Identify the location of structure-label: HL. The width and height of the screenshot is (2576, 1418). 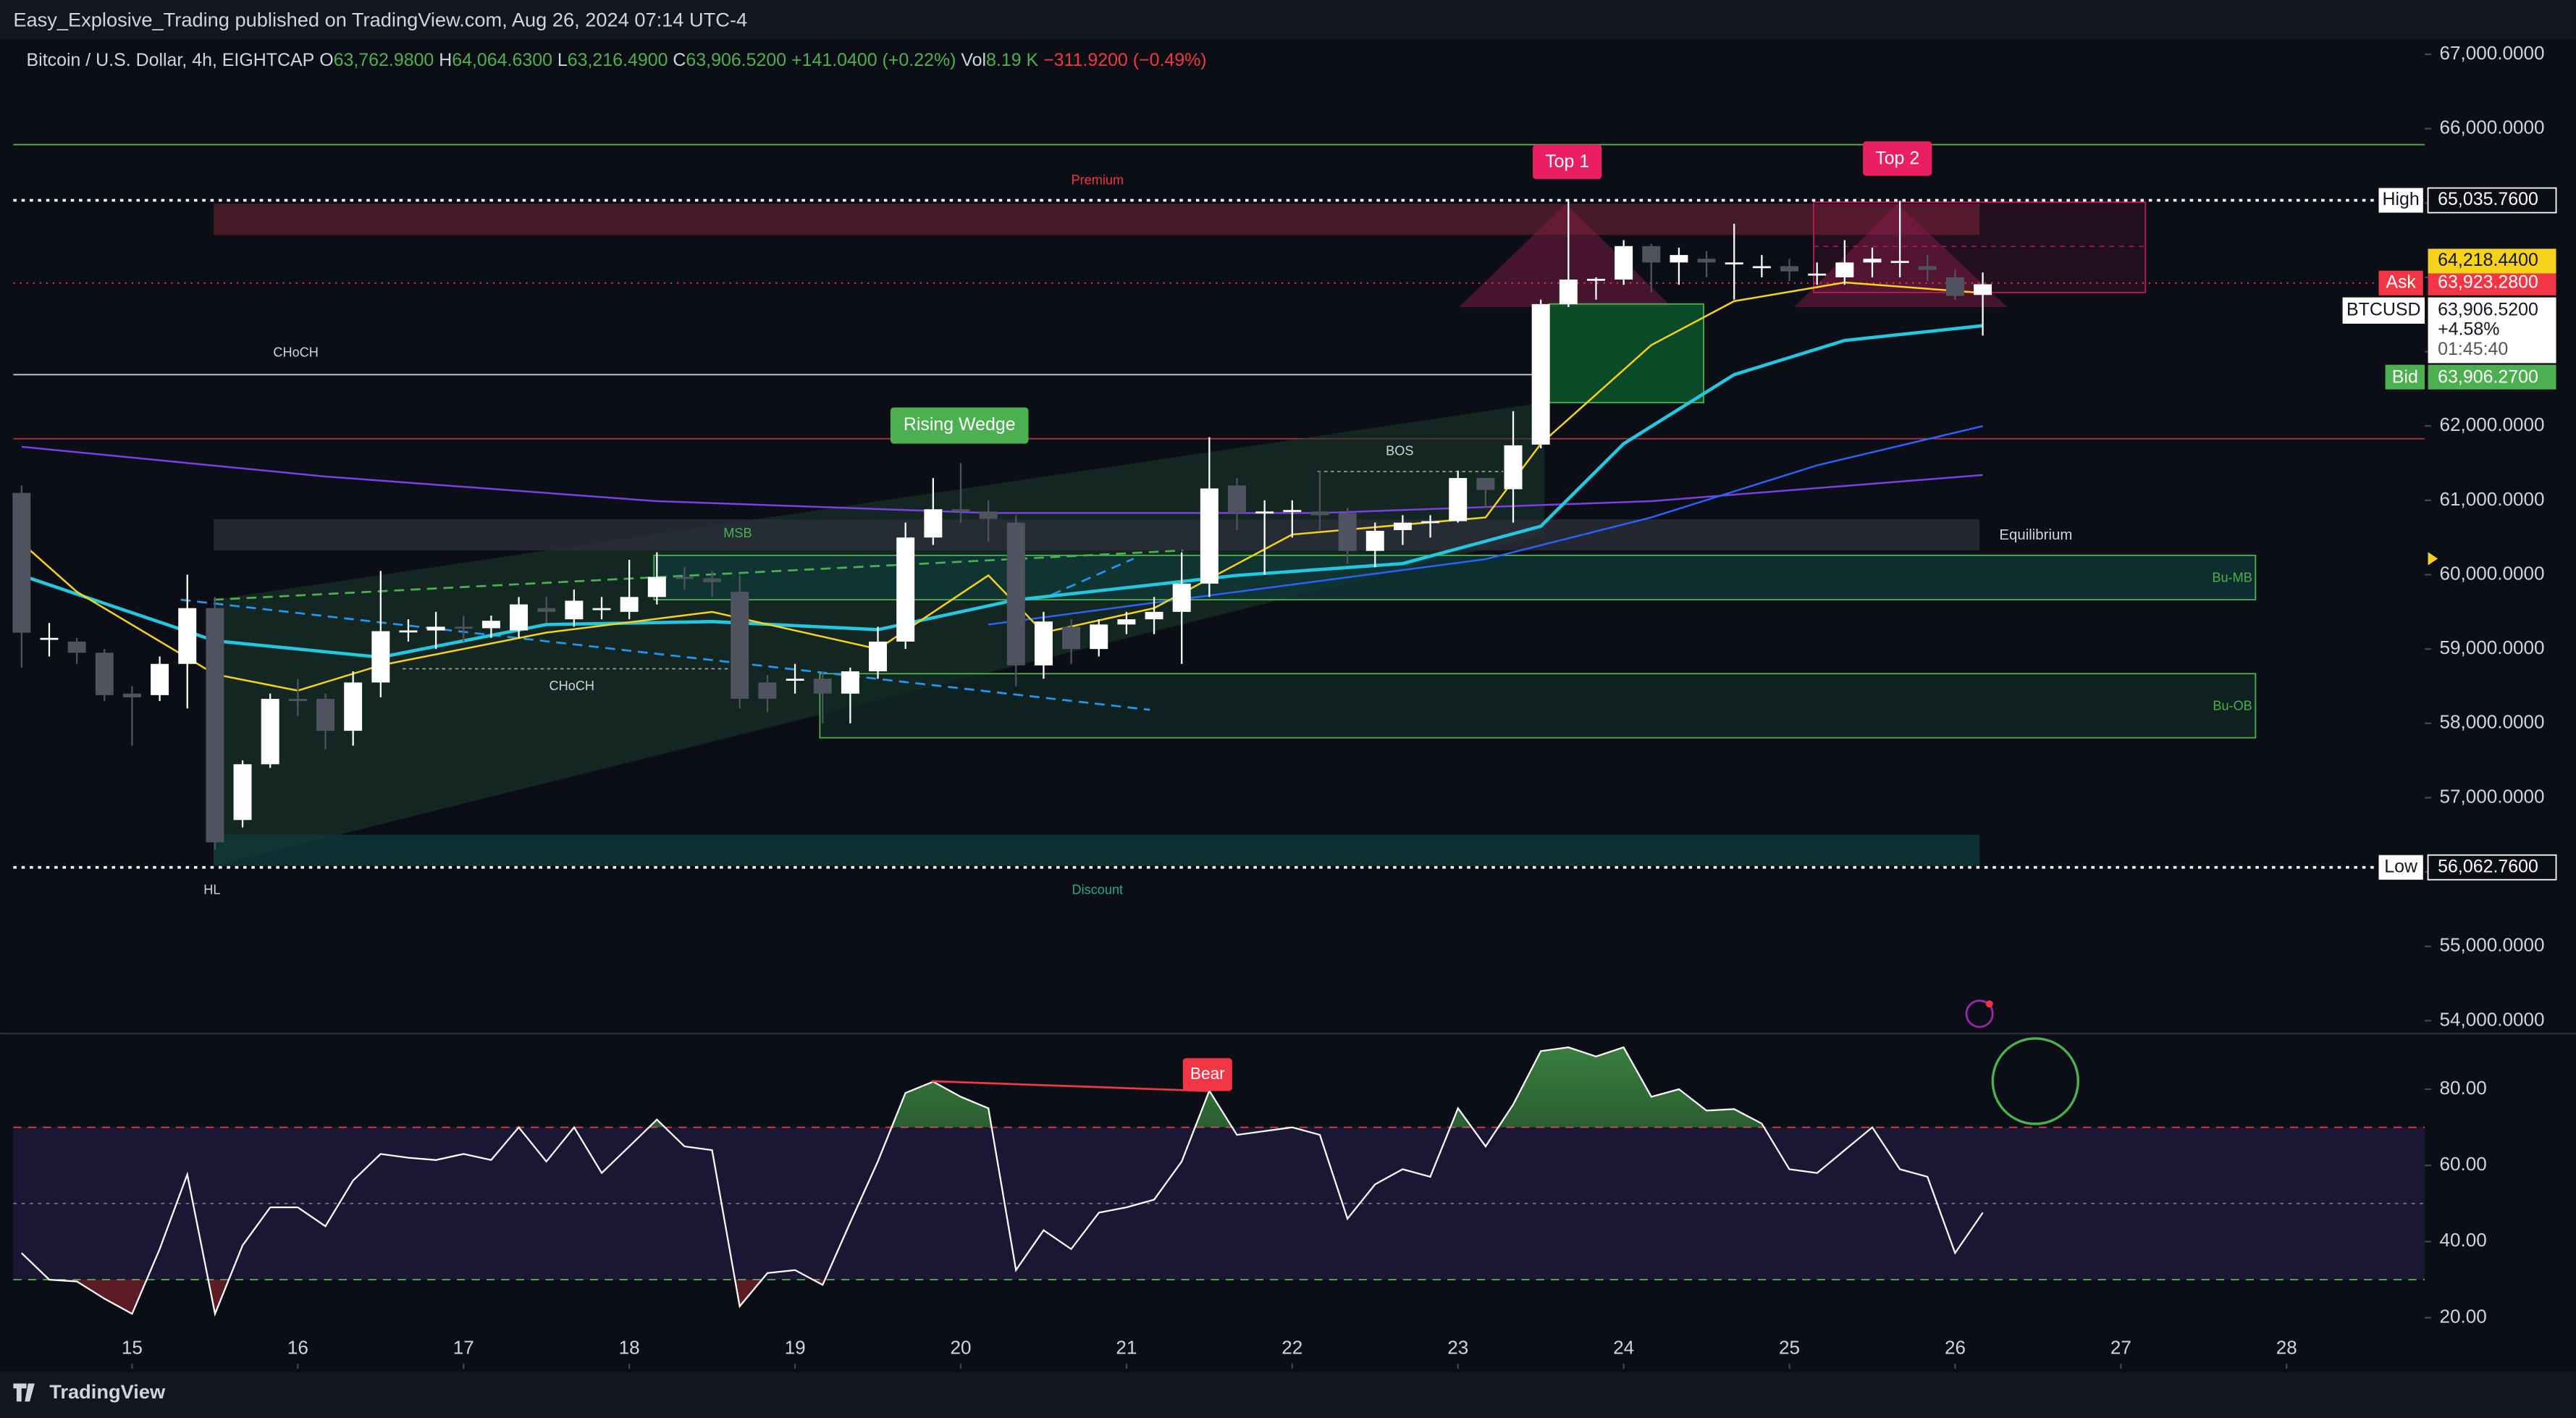
(211, 890).